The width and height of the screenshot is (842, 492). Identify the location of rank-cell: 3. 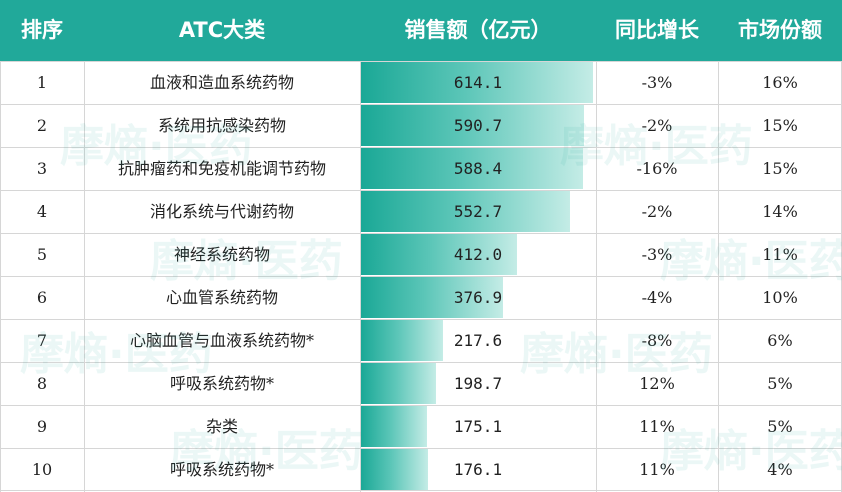
(42, 168).